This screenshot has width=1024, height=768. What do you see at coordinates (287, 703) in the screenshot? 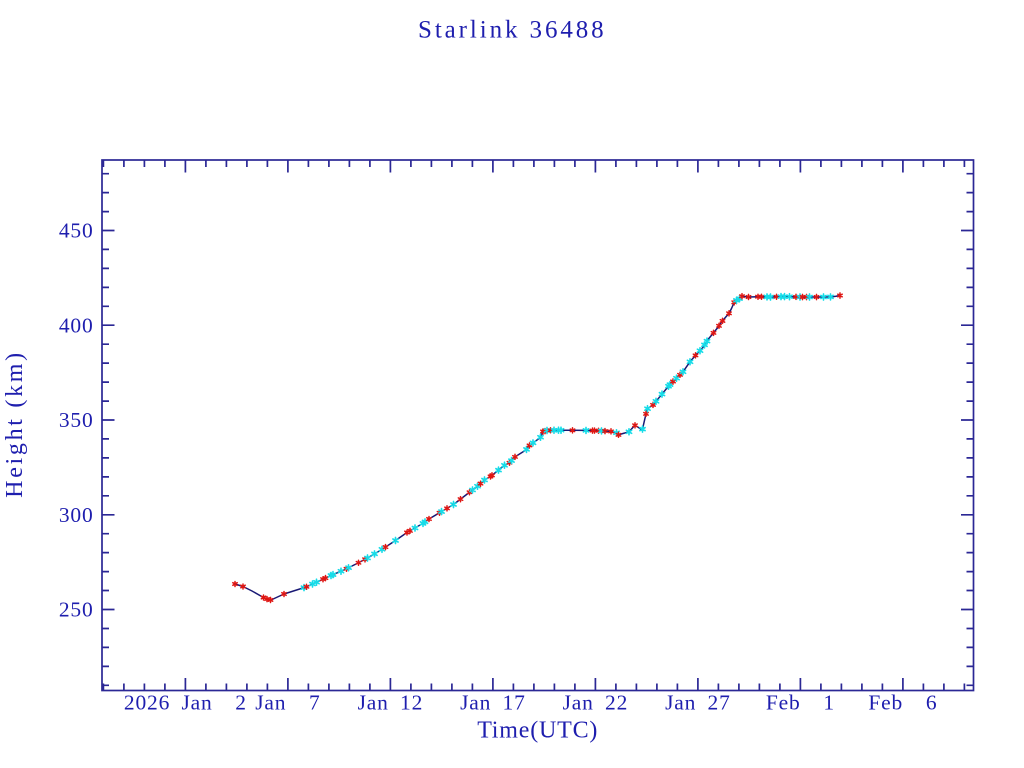
I see `svg-text: Jan 7` at bounding box center [287, 703].